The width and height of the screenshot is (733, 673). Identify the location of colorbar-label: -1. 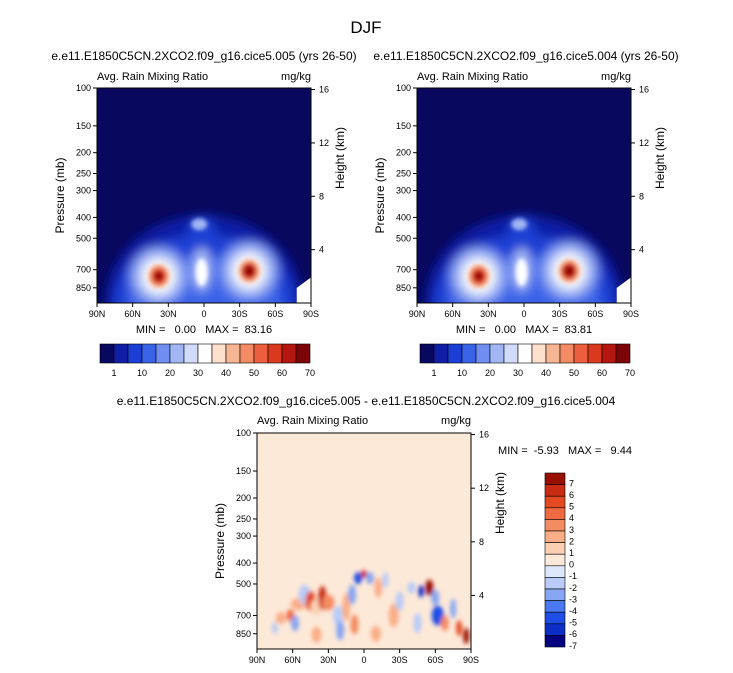
(573, 576).